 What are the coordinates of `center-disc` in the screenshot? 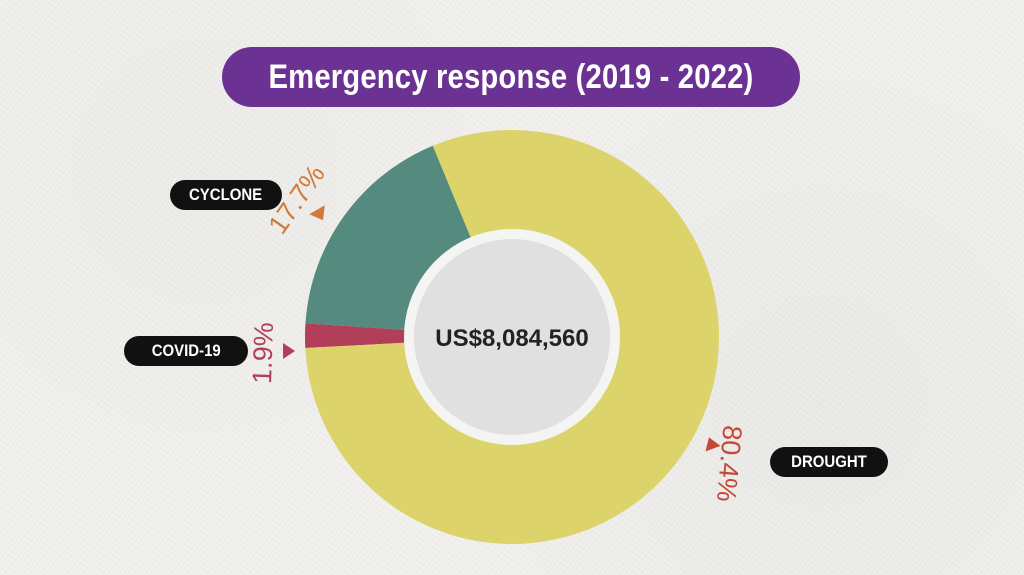 It's located at (512, 337).